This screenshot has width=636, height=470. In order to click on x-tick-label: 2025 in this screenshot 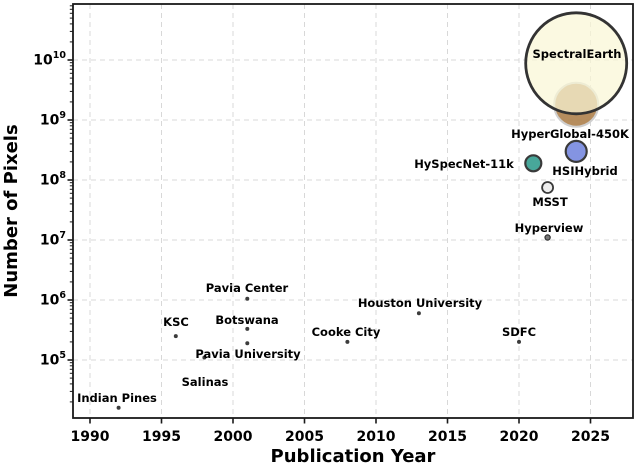, I will do `click(590, 437)`.